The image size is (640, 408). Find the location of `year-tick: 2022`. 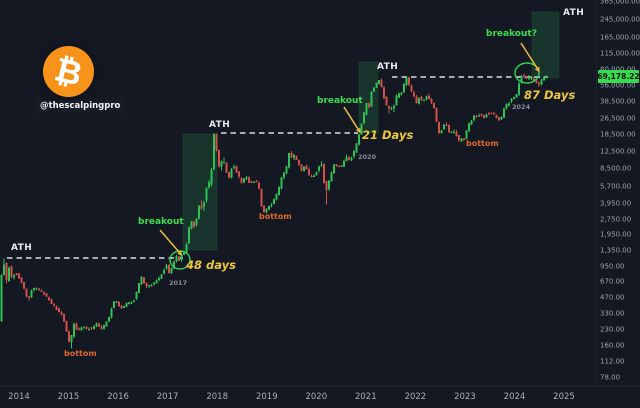

year-tick: 2022 is located at coordinates (415, 397).